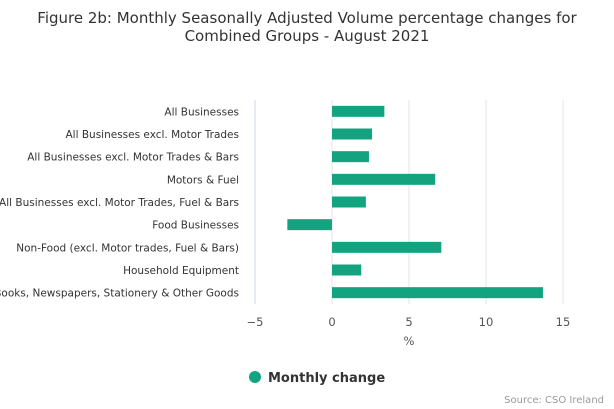 The width and height of the screenshot is (614, 409). What do you see at coordinates (255, 322) in the screenshot?
I see `x-tick-label: −5` at bounding box center [255, 322].